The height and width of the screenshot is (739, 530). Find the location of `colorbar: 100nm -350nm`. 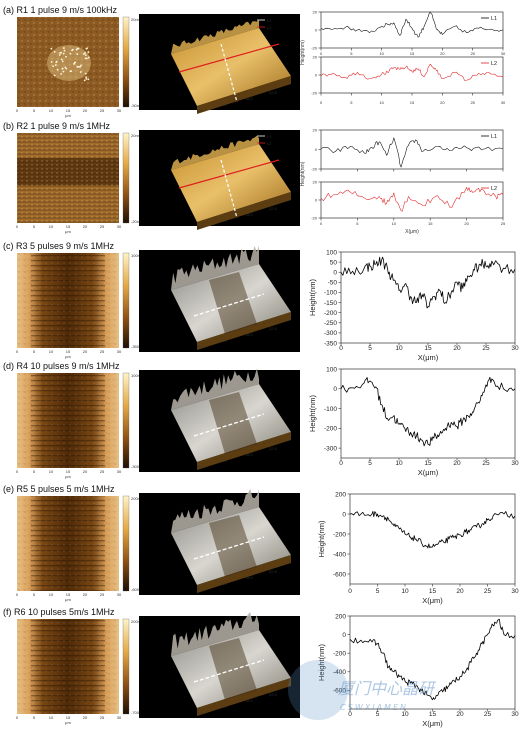

colorbar: 100nm -350nm is located at coordinates (133, 300).